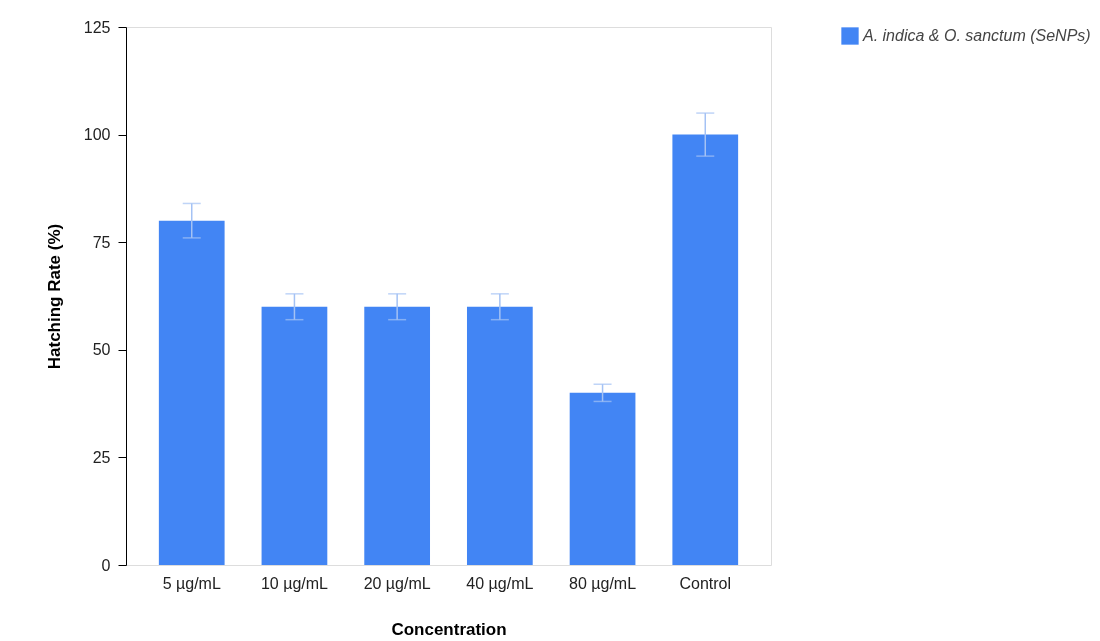 This screenshot has height=641, width=1100. I want to click on x-tick-label: 20 µg/mL, so click(397, 583).